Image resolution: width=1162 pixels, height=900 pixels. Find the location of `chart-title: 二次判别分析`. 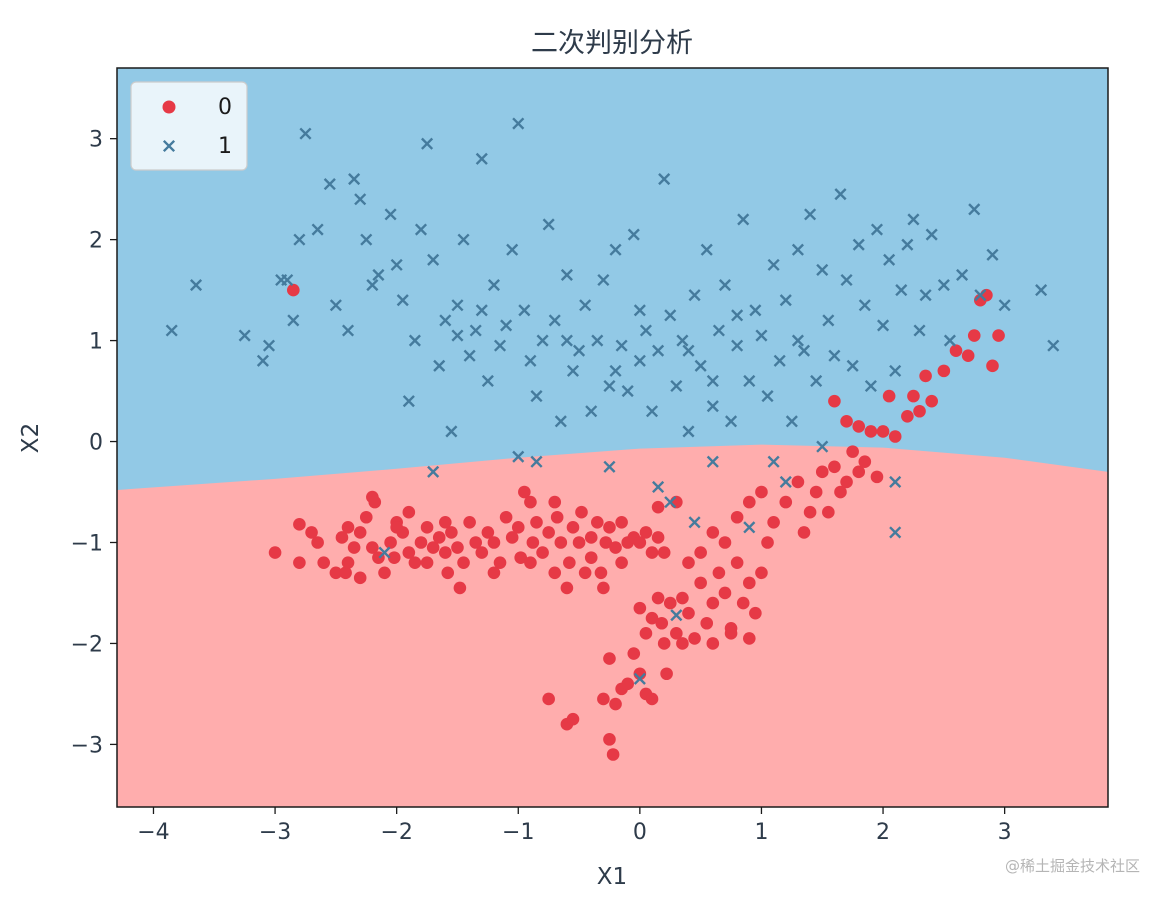

chart-title: 二次判别分析 is located at coordinates (612, 43).